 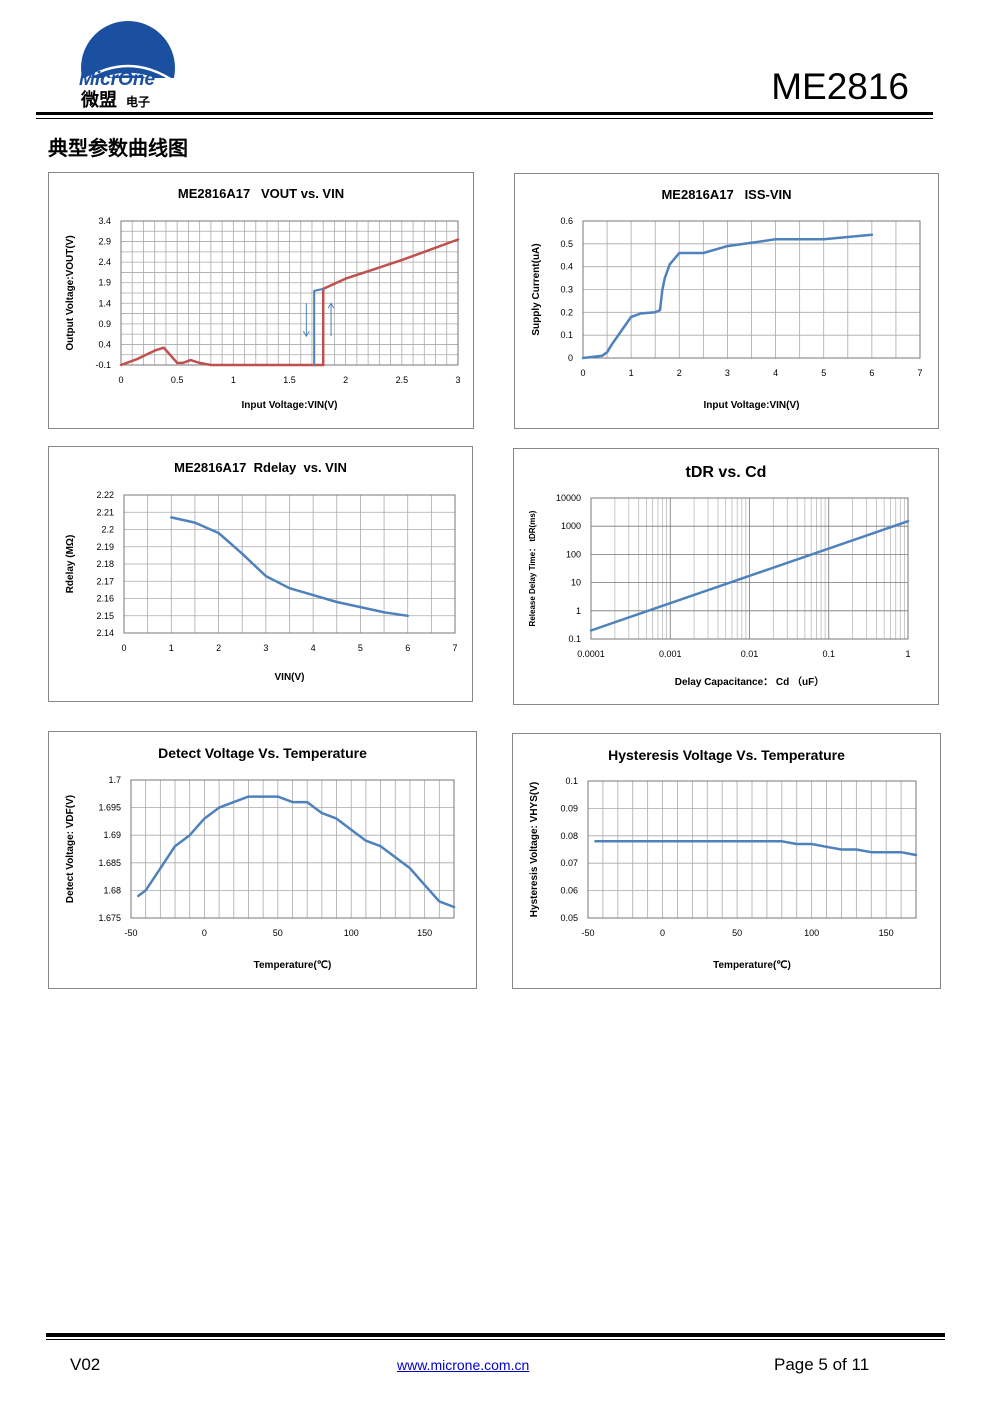 I want to click on chart-title: ME2816A17 ISS-VIN, so click(x=726, y=194).